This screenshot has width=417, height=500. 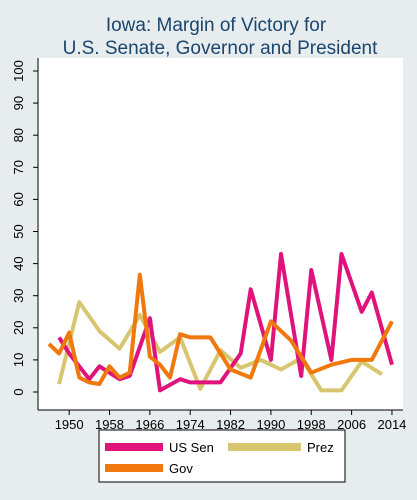 What do you see at coordinates (69, 424) in the screenshot?
I see `x-tick-label: 1950` at bounding box center [69, 424].